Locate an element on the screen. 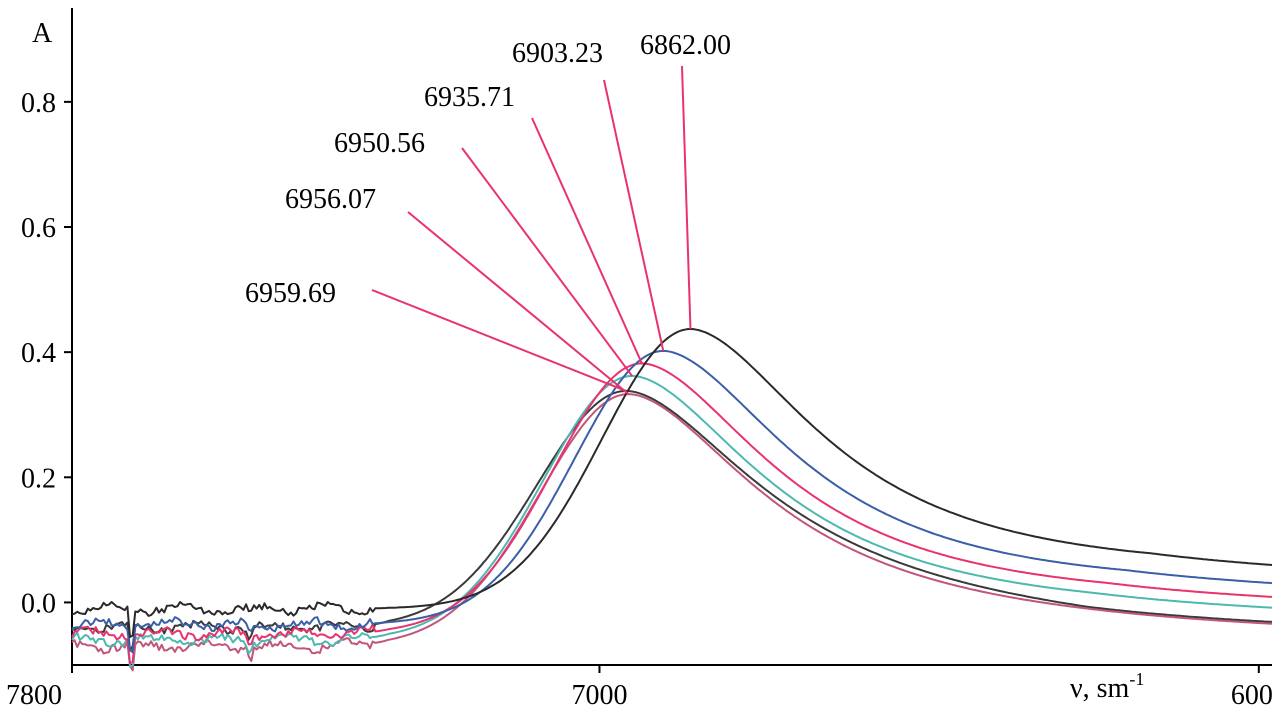  x-axis-label-superscript: -1 is located at coordinates (1136, 679).